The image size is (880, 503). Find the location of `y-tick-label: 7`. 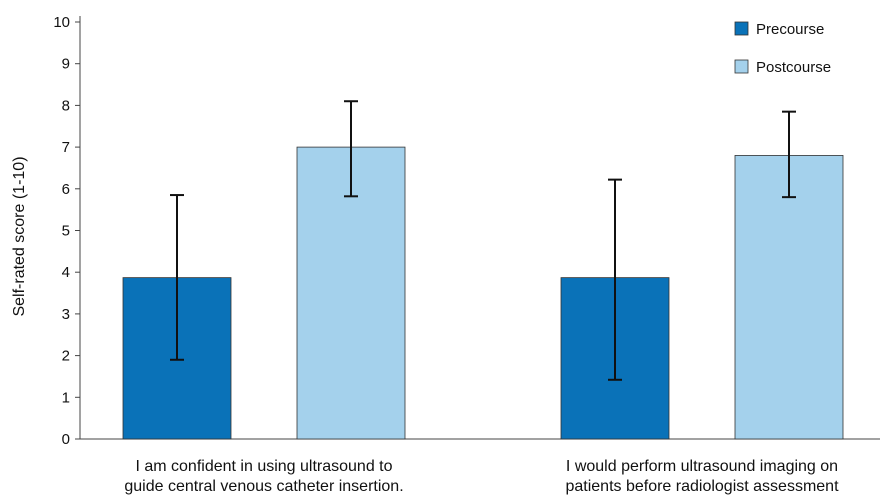

y-tick-label: 7 is located at coordinates (66, 147).